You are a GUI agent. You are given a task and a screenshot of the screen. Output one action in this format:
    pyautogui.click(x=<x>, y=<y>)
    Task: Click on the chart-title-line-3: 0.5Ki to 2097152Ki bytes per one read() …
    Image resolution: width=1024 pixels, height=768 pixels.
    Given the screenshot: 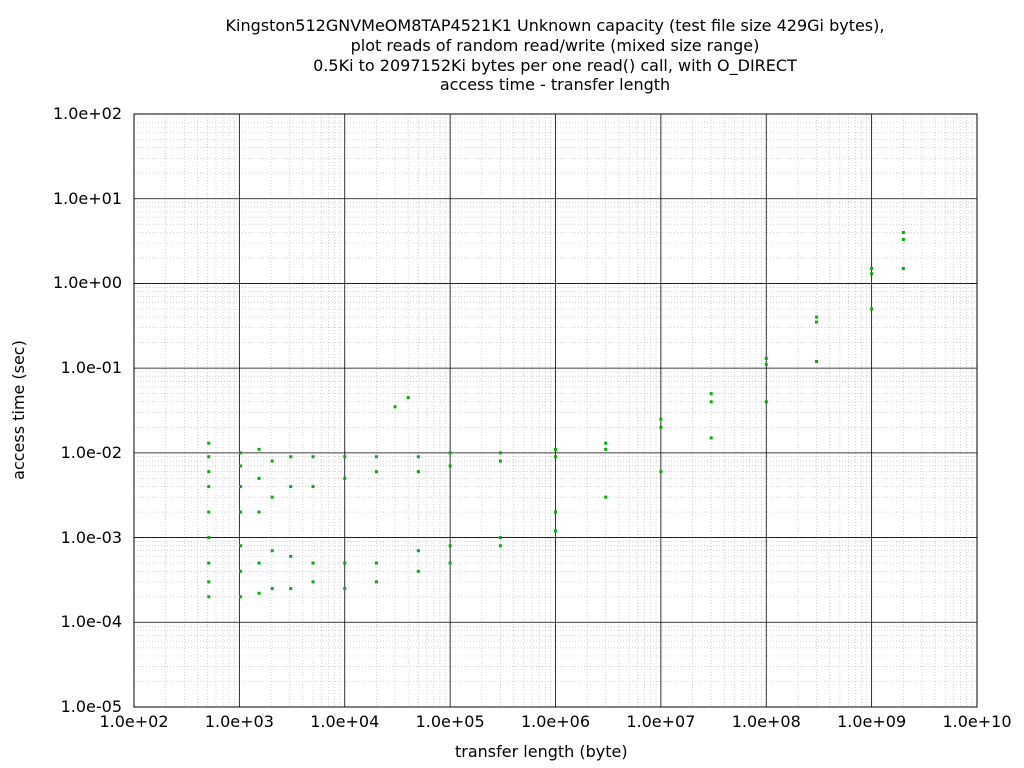 What is the action you would take?
    pyautogui.click(x=555, y=65)
    